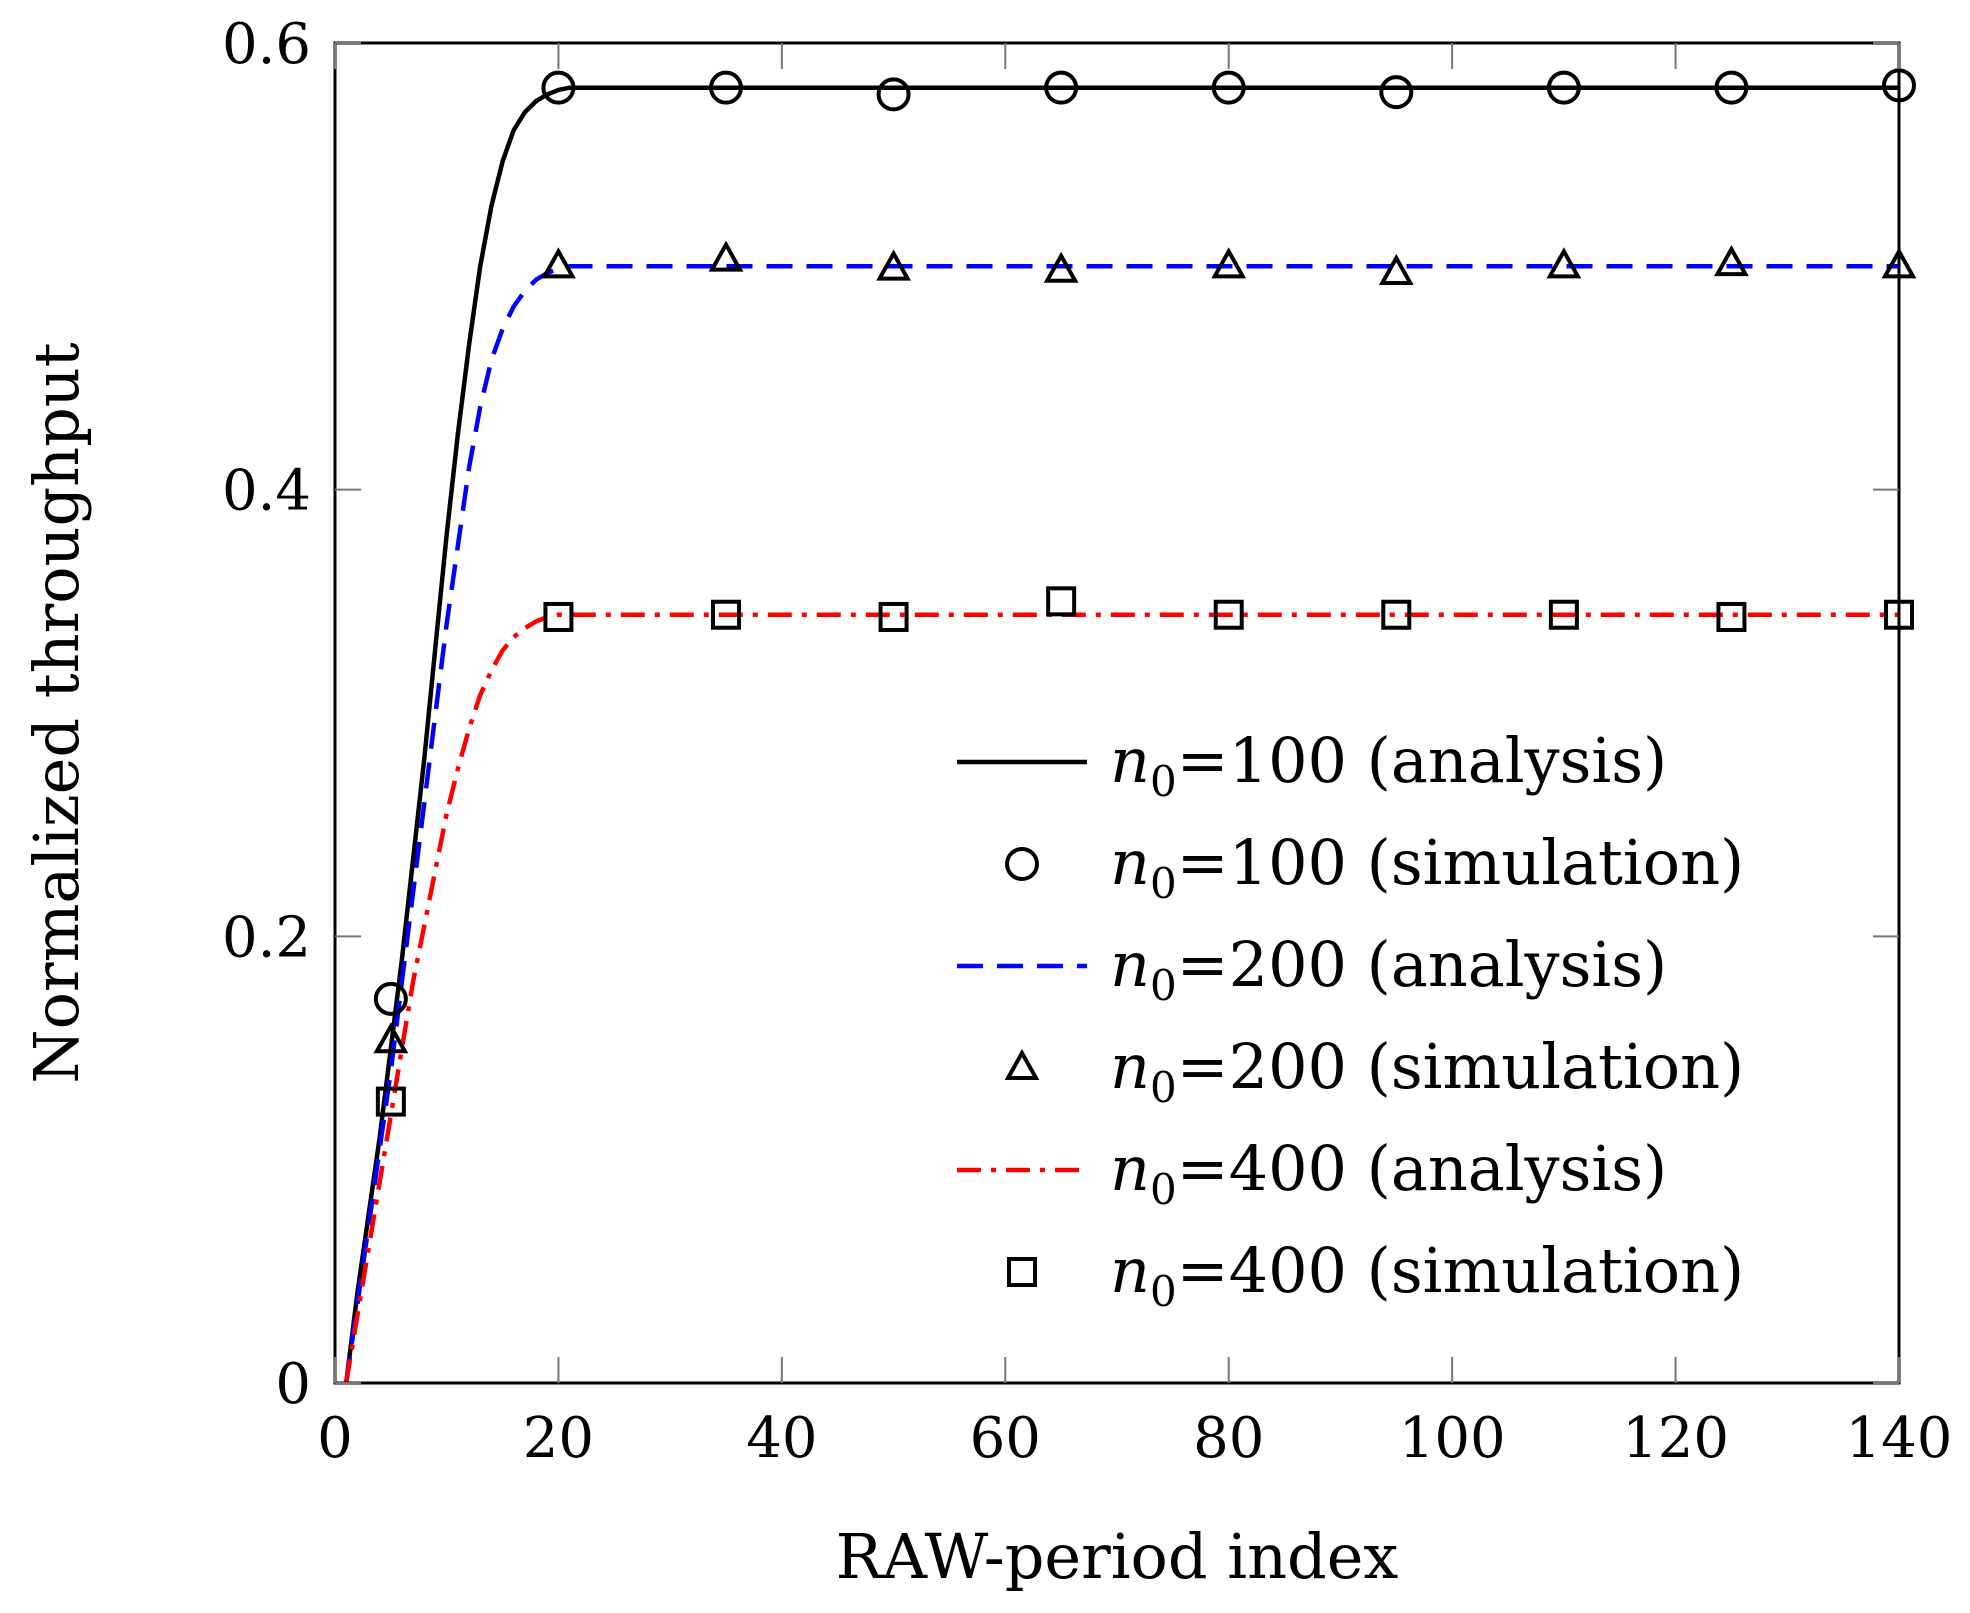 The height and width of the screenshot is (1613, 1970). I want to click on legend-entry: n0=400 (analysis), so click(1312, 1173).